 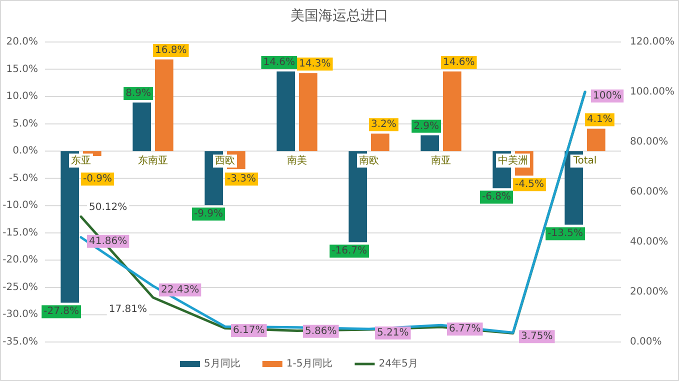 What do you see at coordinates (652, 42) in the screenshot?
I see `y2-tick-label: 120.00%` at bounding box center [652, 42].